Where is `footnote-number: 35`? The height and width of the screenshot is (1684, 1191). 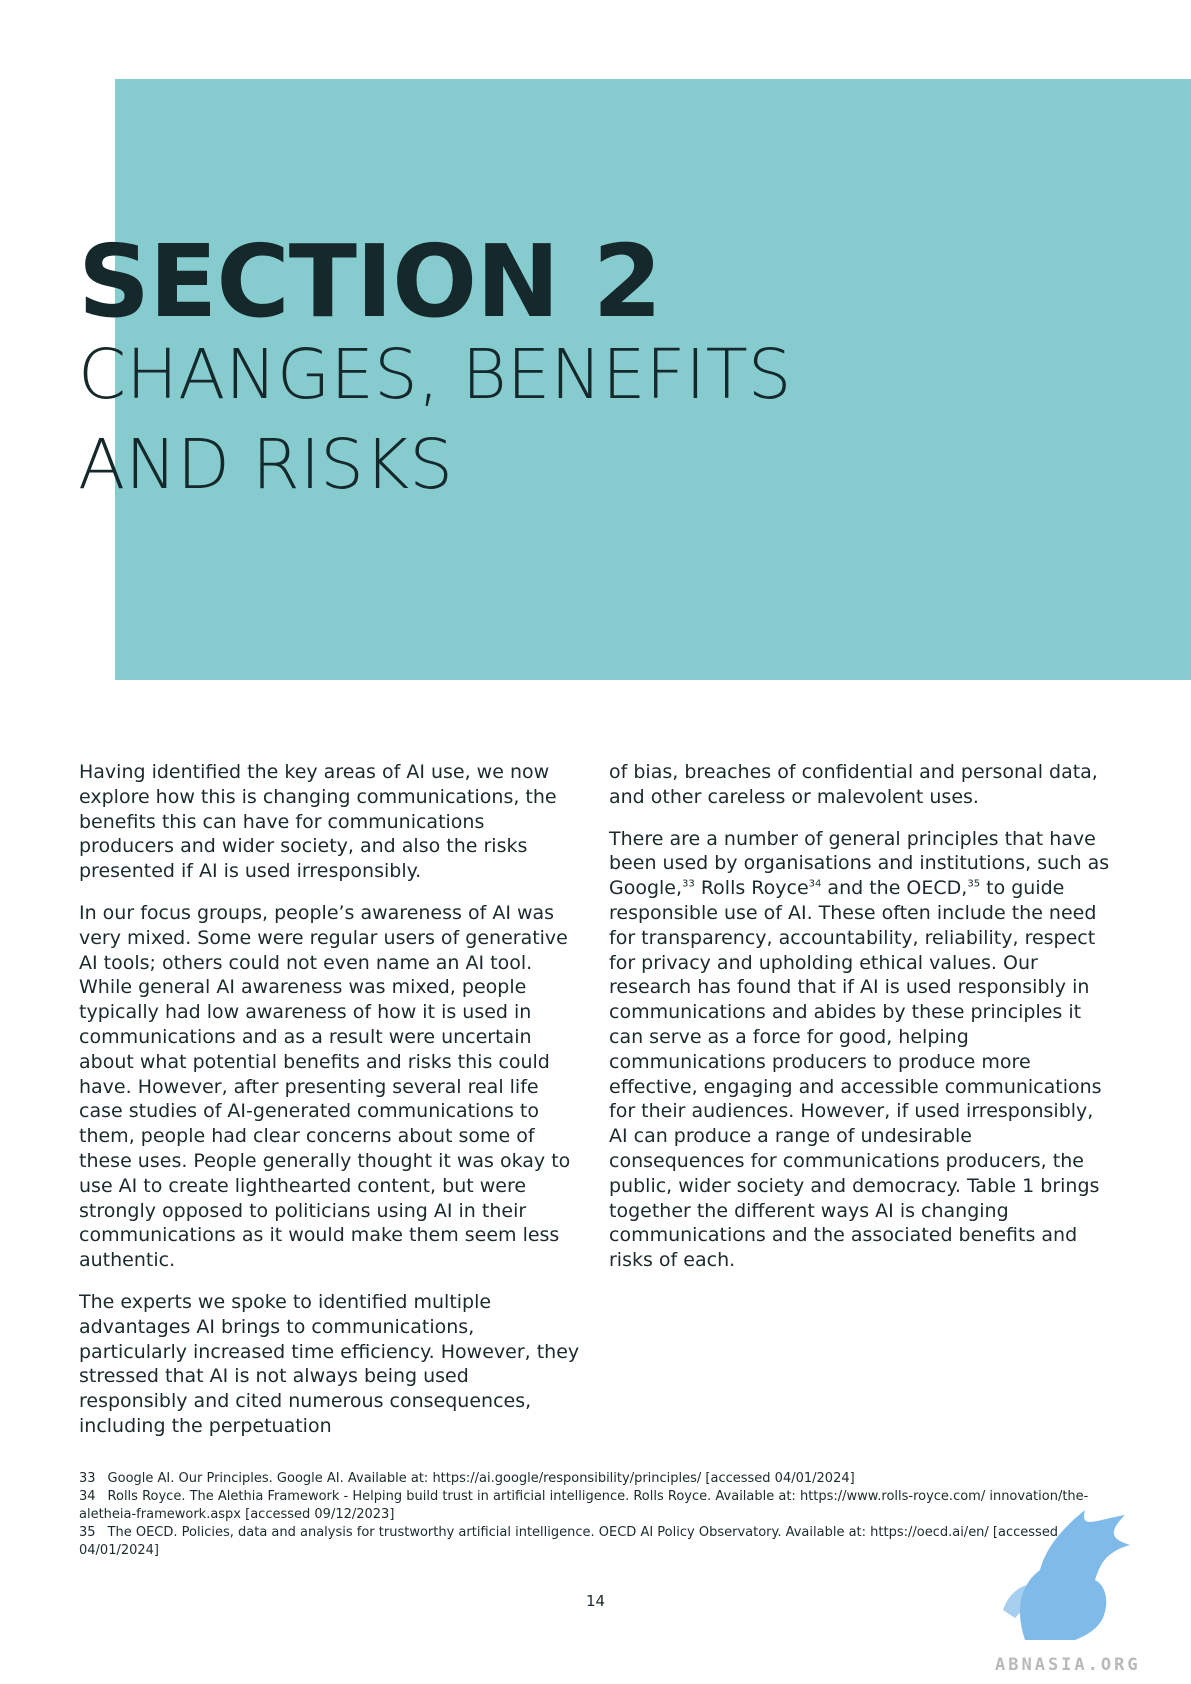 footnote-number: 35 is located at coordinates (87, 1532).